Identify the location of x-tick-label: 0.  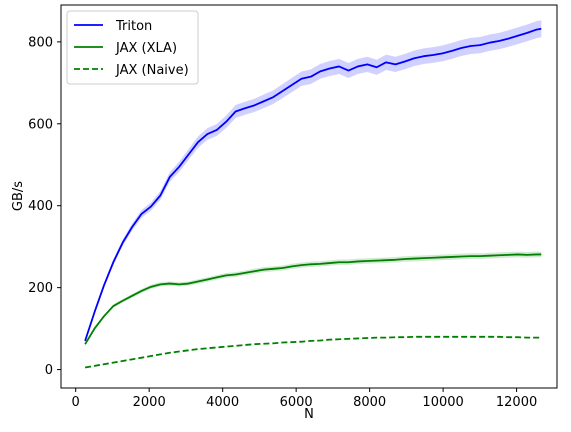
(76, 402).